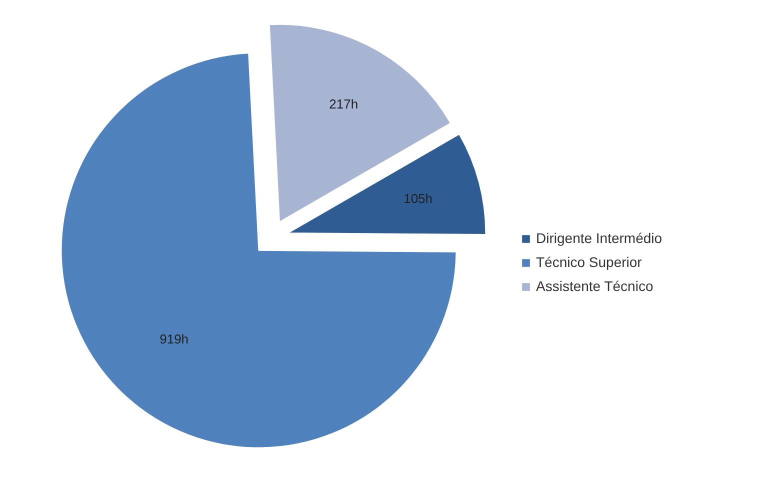 This screenshot has width=784, height=478. What do you see at coordinates (595, 286) in the screenshot?
I see `legend-label: Assistente Técnico` at bounding box center [595, 286].